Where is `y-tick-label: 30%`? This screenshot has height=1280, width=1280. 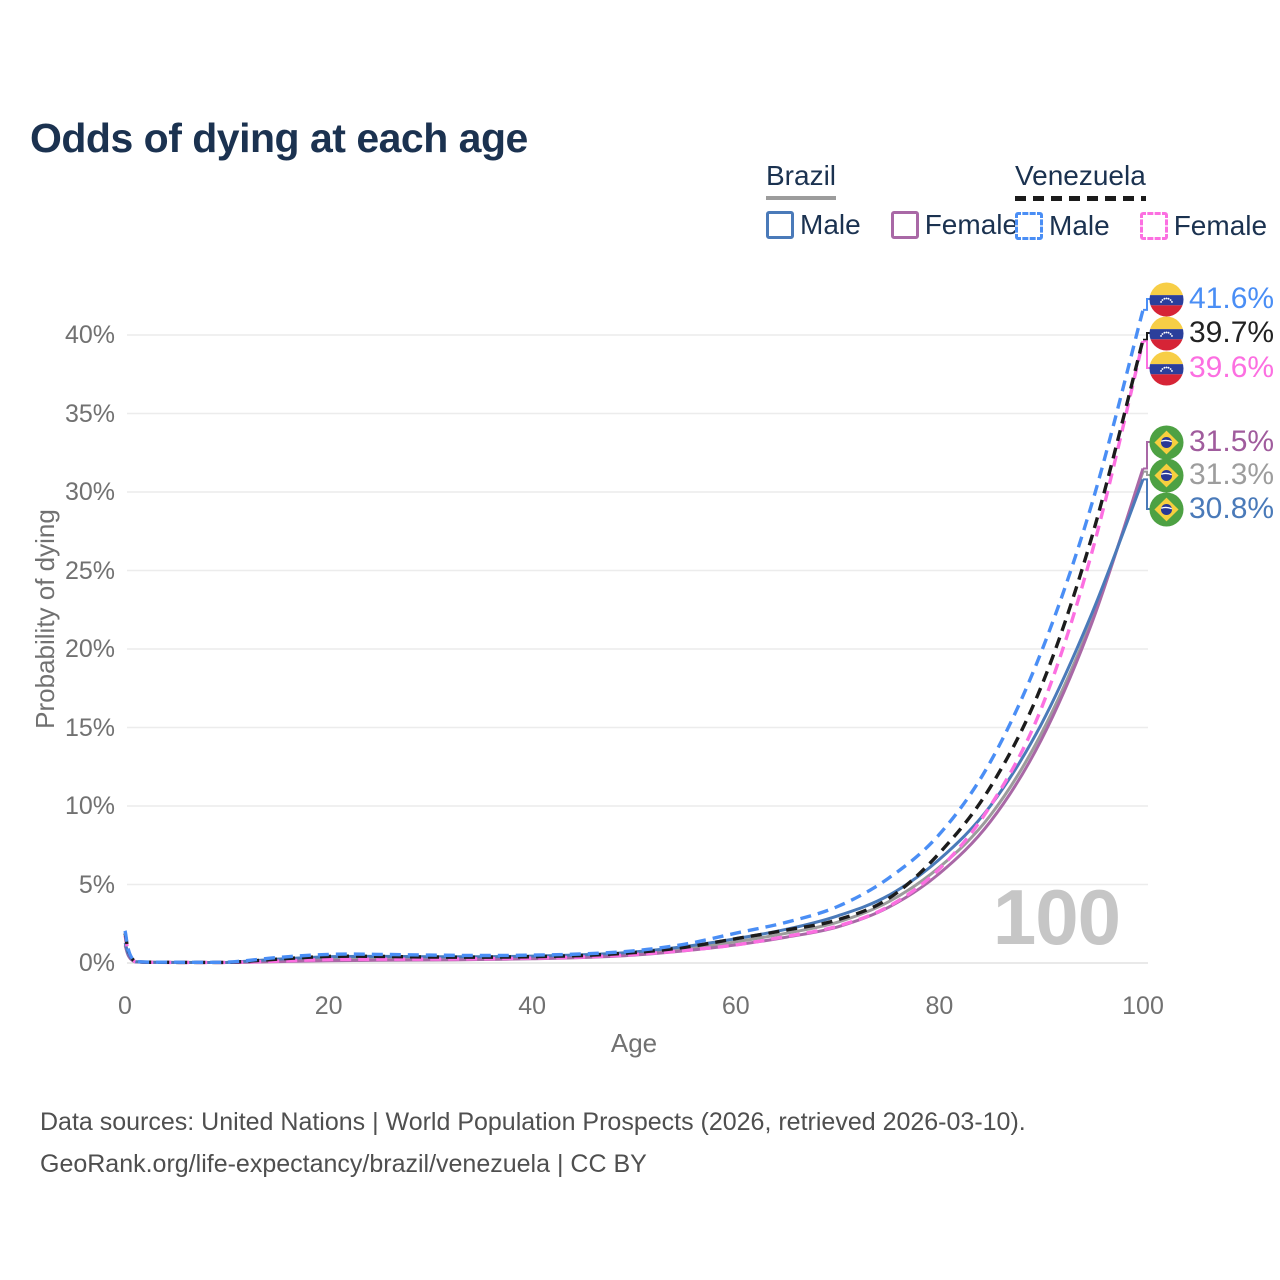 y-tick-label: 30% is located at coordinates (89, 492).